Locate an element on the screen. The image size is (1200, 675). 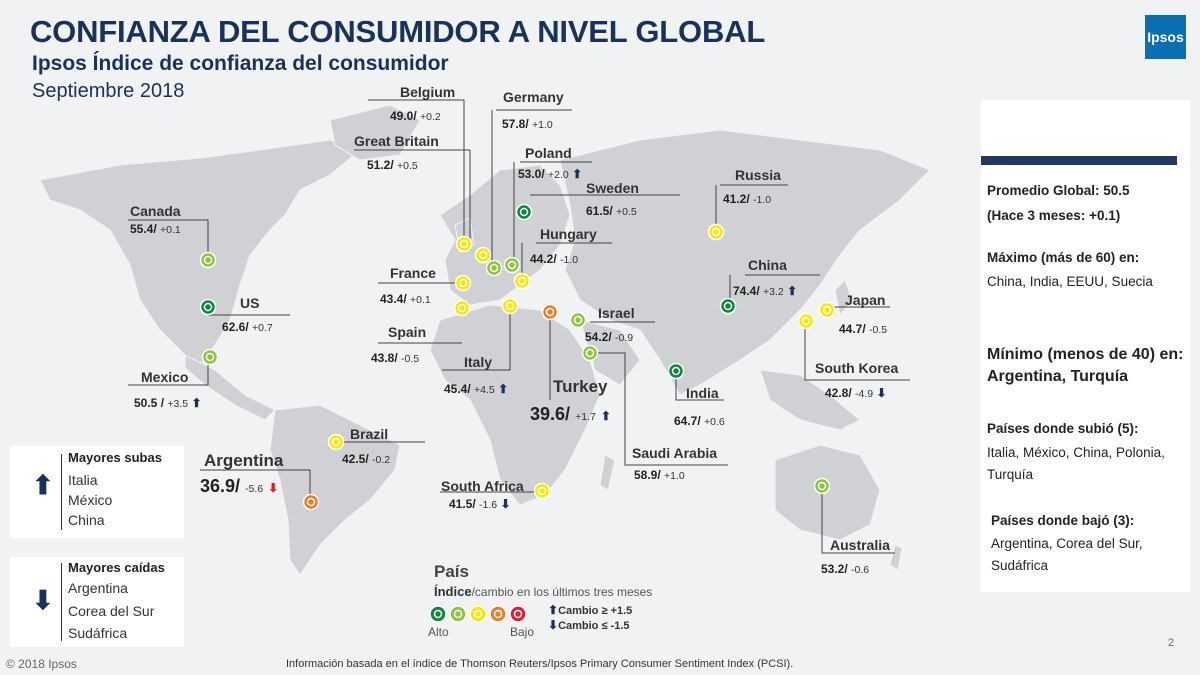
country-marker-australia is located at coordinates (822, 486).